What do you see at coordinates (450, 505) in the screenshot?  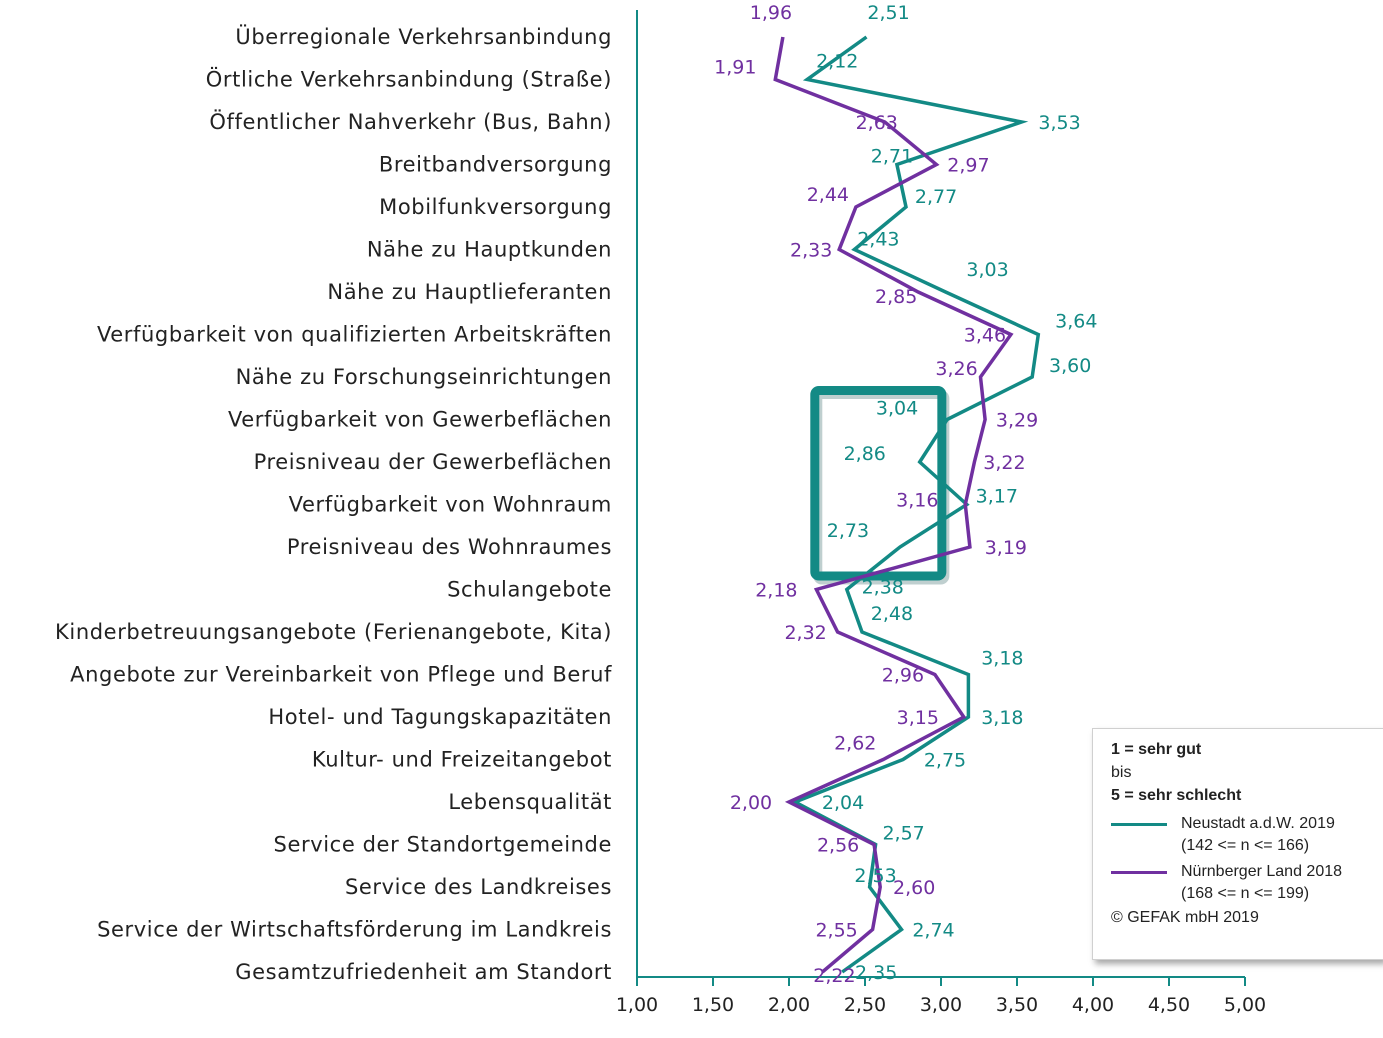 I see `category-label: Verfügbarkeit von Wohnraum` at bounding box center [450, 505].